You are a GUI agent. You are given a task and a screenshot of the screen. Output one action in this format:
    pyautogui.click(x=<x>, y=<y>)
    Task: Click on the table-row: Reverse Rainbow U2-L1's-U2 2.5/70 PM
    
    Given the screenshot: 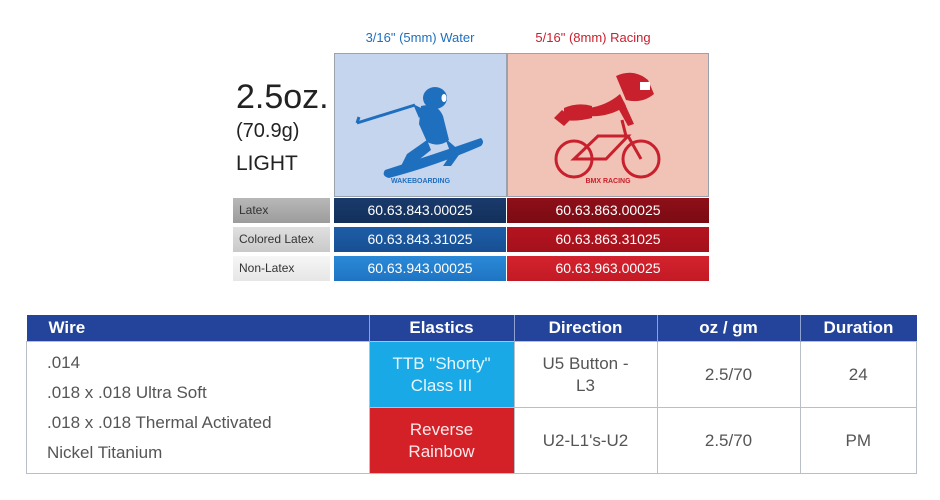 What is the action you would take?
    pyautogui.click(x=472, y=440)
    